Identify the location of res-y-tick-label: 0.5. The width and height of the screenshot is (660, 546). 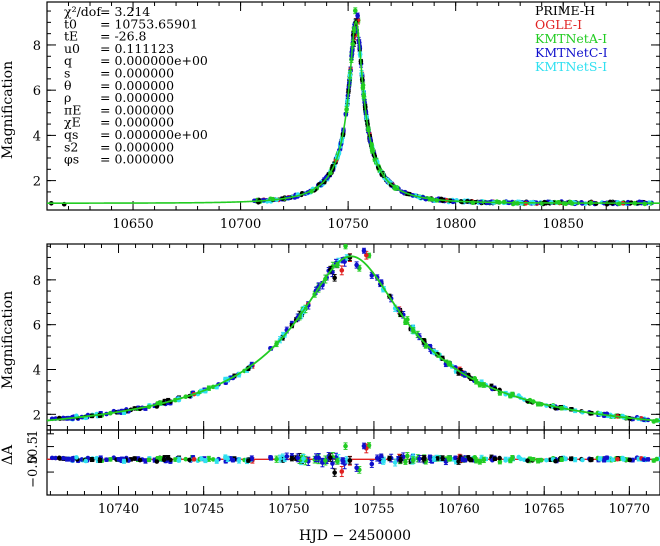
(33, 446).